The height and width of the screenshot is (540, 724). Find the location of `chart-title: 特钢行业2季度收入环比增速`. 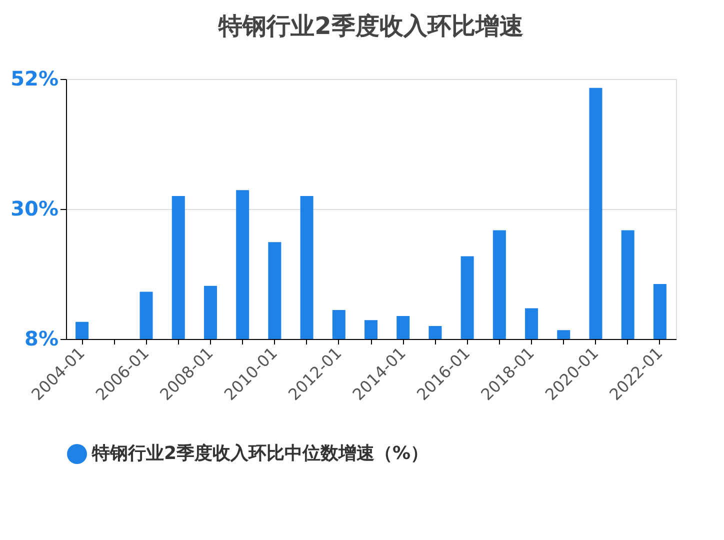

chart-title: 特钢行业2季度收入环比增速 is located at coordinates (371, 26).